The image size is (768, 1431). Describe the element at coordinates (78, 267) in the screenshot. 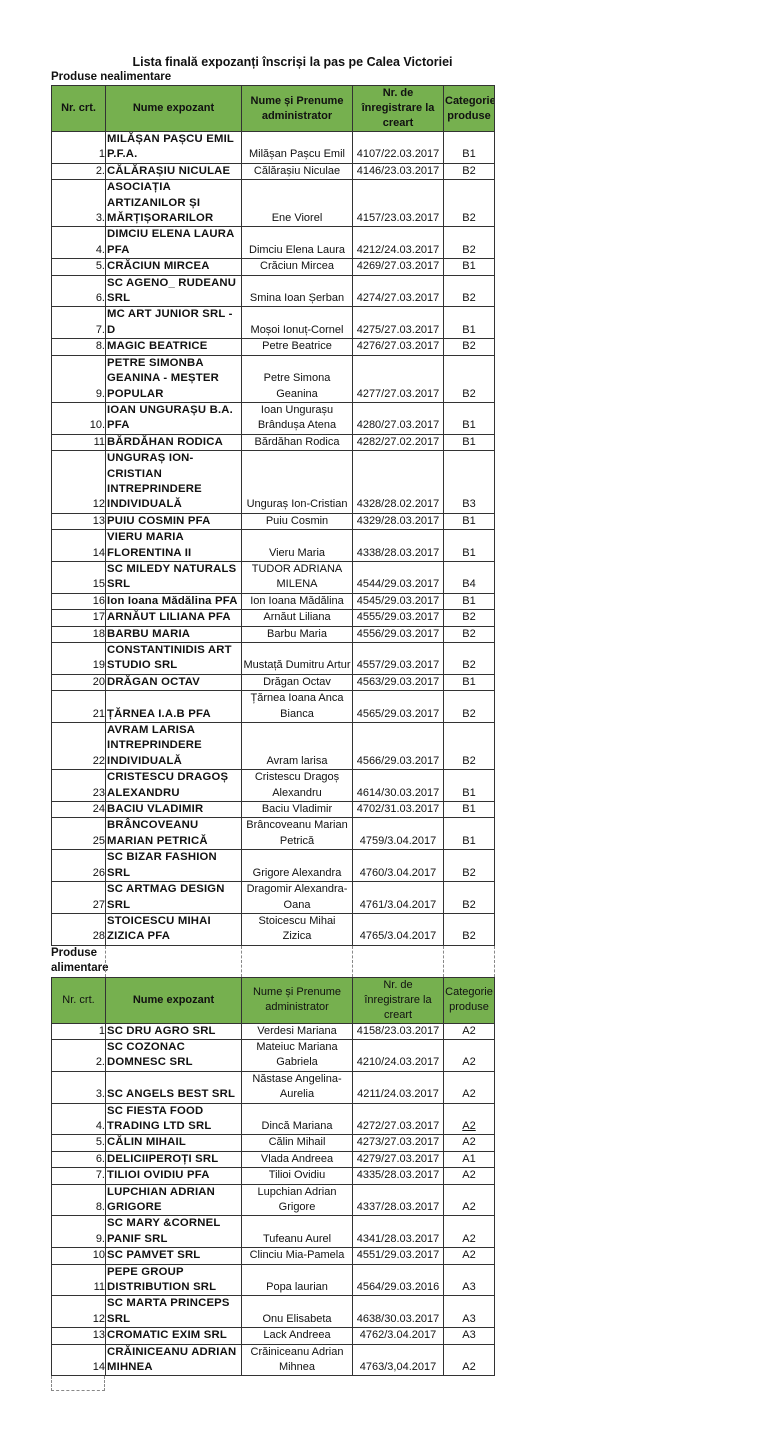

I see `row-number: 5.` at that location.